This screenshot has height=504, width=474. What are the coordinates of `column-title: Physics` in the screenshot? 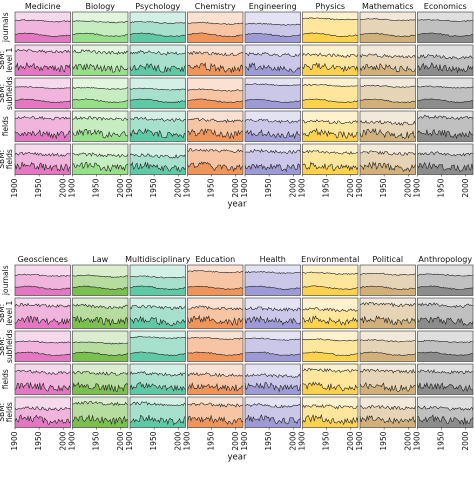 It's located at (330, 6).